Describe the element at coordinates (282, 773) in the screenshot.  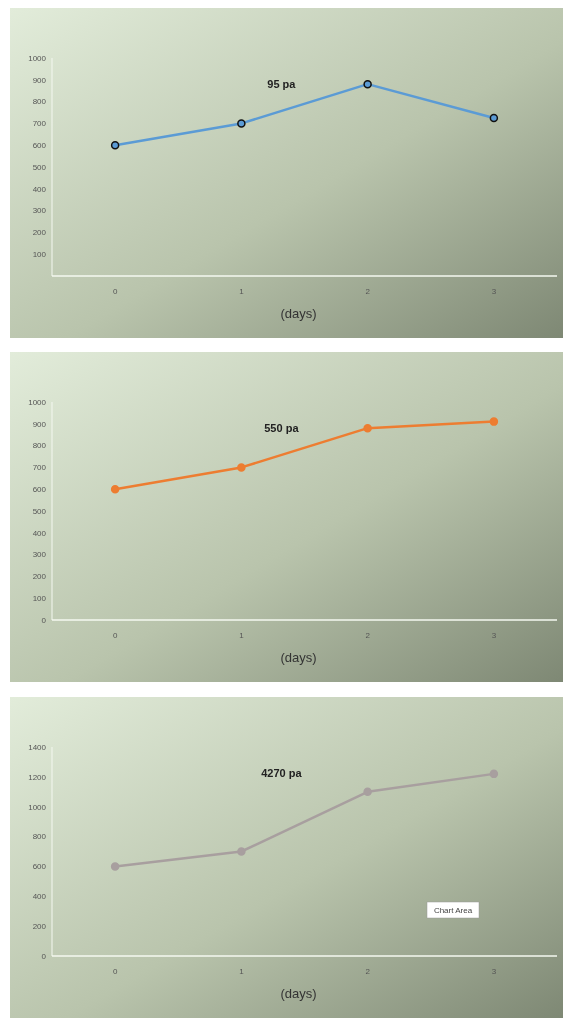
I see `text: 4270 pa` at that location.